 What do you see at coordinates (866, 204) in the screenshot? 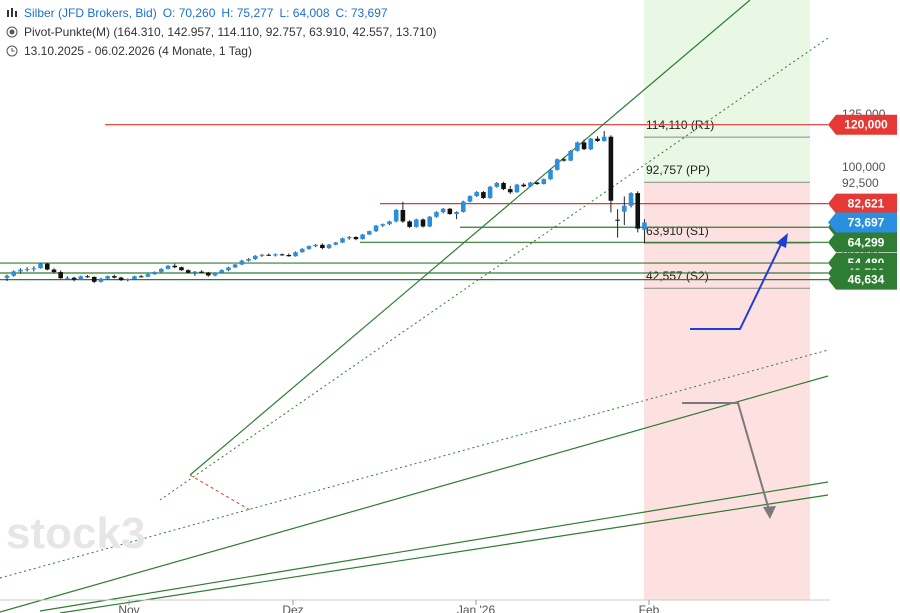
I see `level-tag-1: 82,621` at bounding box center [866, 204].